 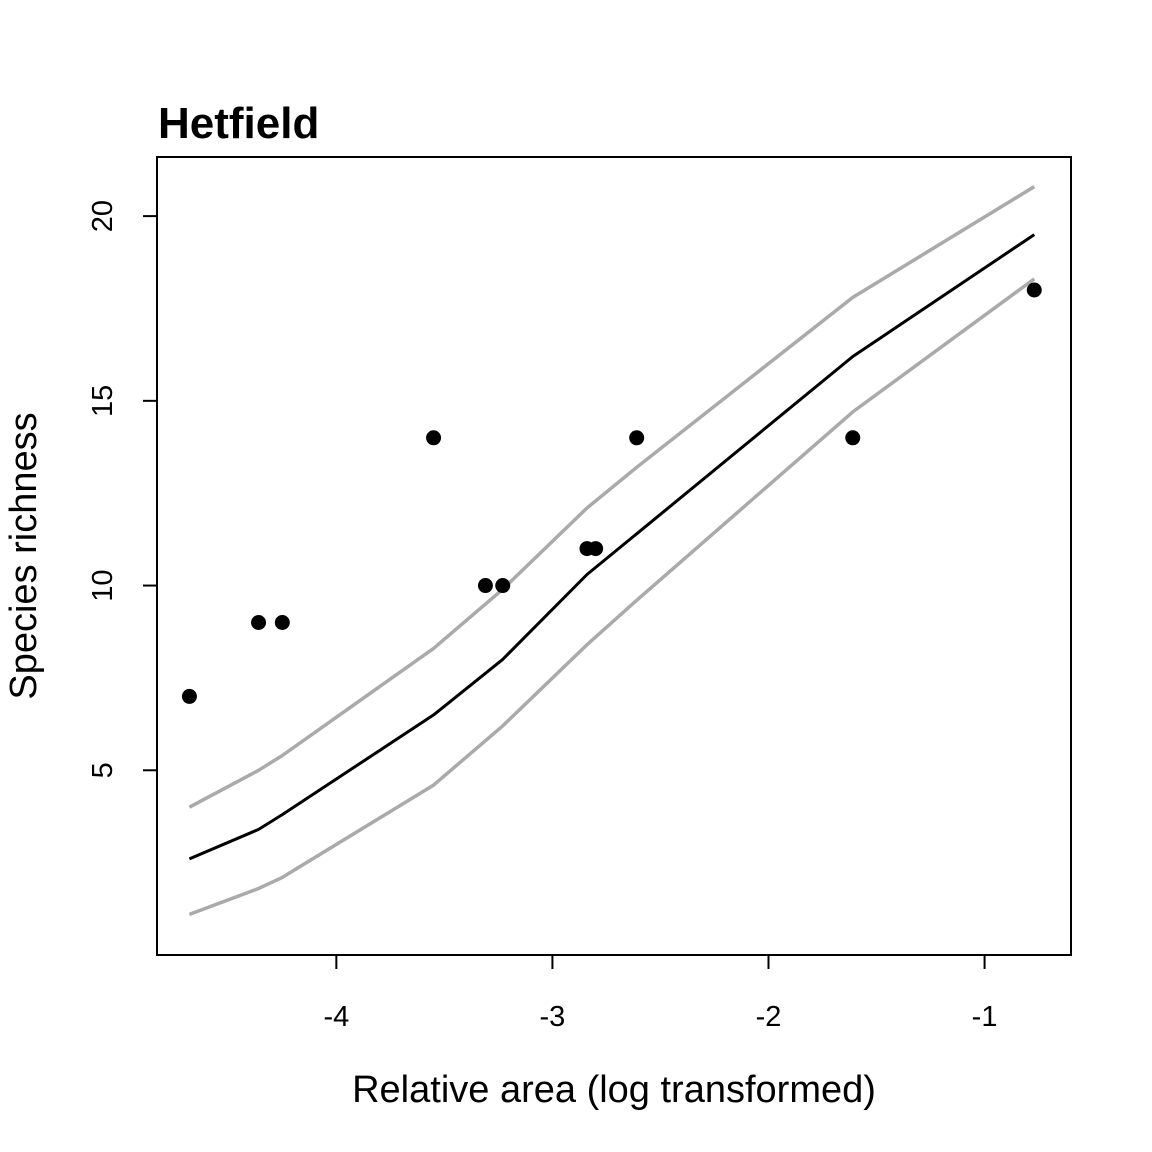 What do you see at coordinates (103, 770) in the screenshot?
I see `y-tick-label: 5` at bounding box center [103, 770].